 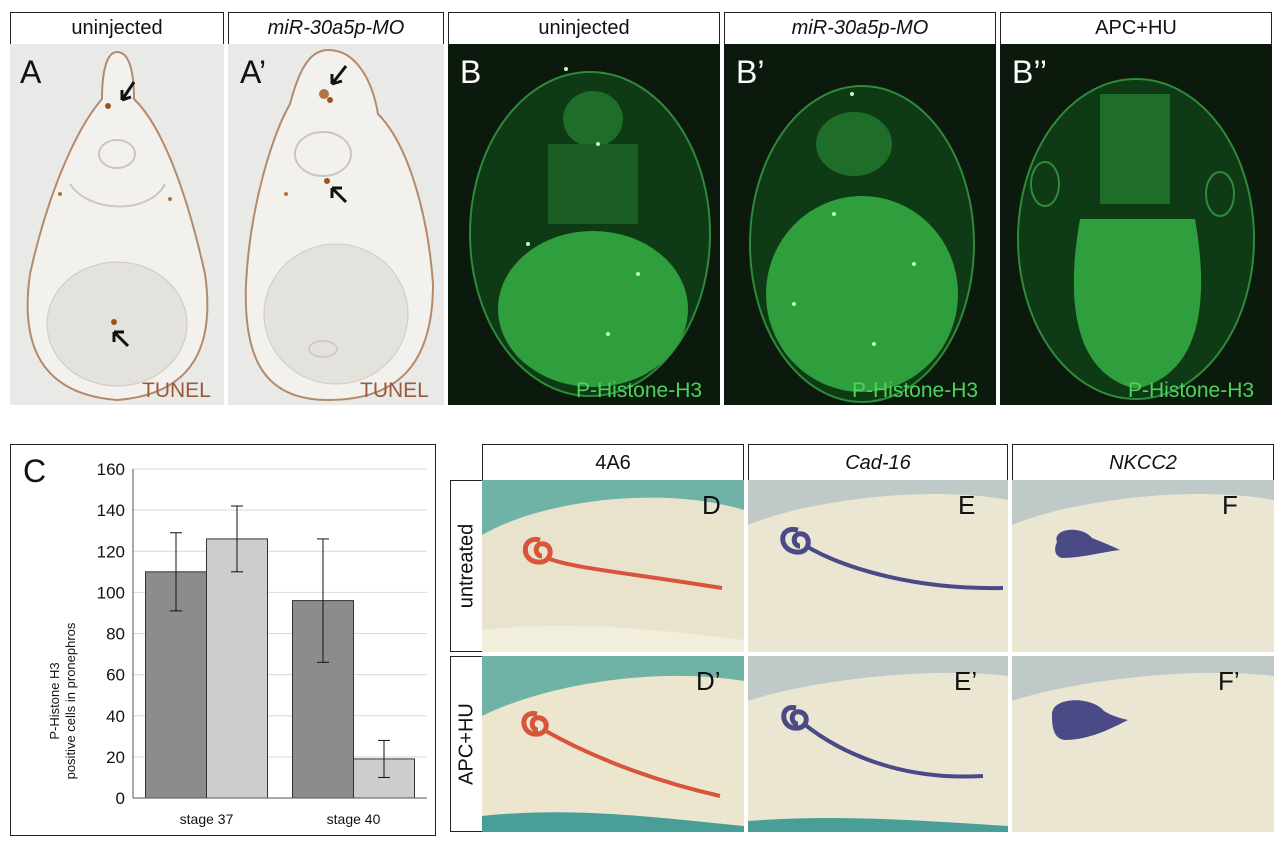 I want to click on y-tick-label: 100, so click(x=111, y=592).